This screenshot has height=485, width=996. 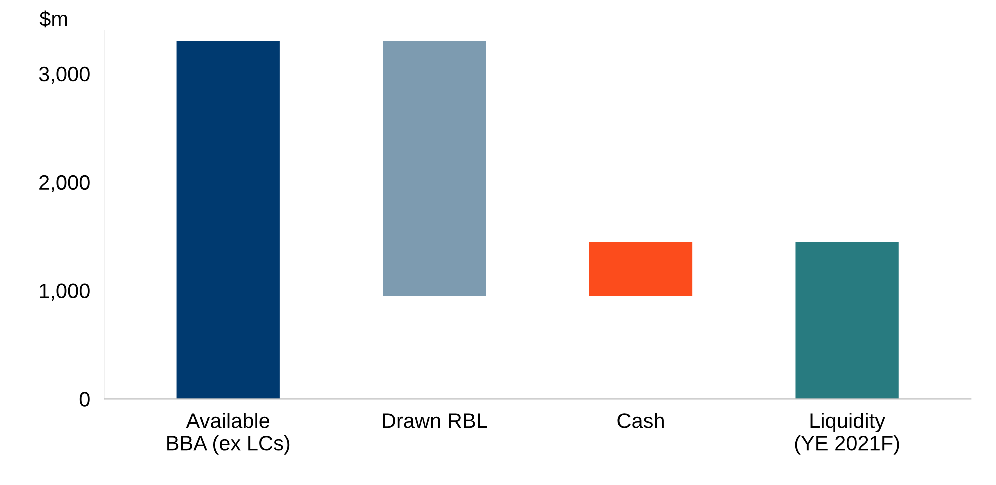 I want to click on x-tick-label: Drawn RBL, so click(x=435, y=421).